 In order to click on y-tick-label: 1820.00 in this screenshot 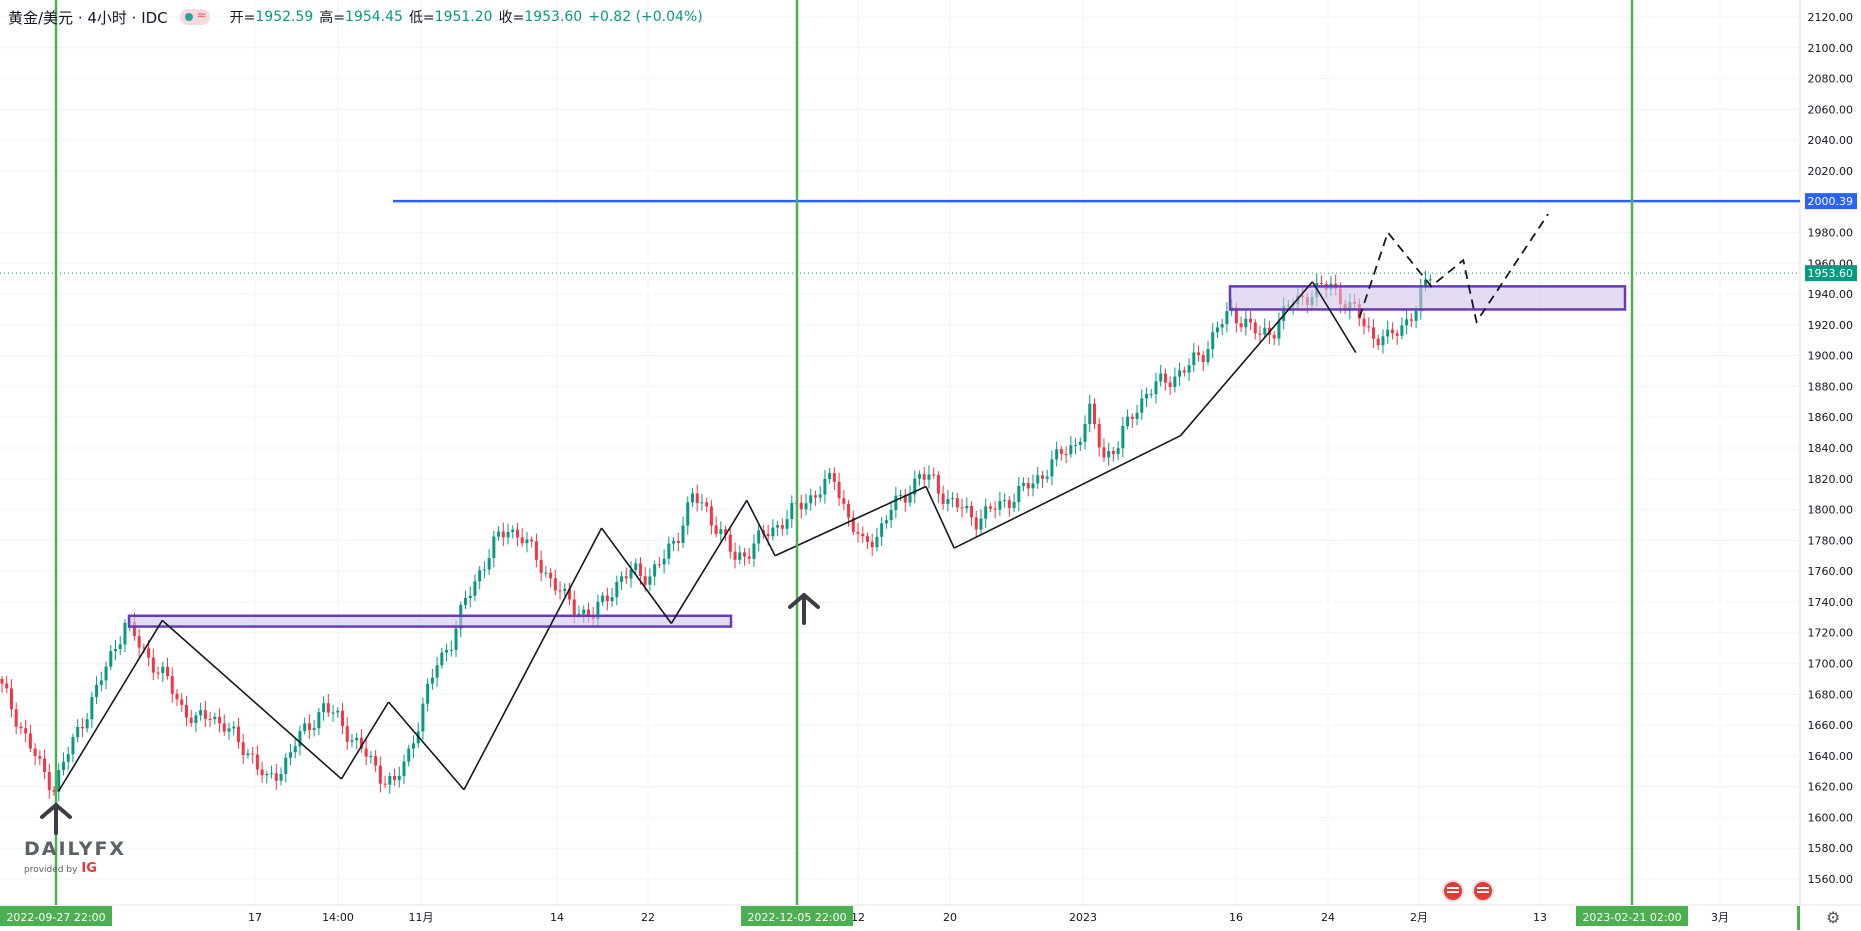, I will do `click(1831, 479)`.